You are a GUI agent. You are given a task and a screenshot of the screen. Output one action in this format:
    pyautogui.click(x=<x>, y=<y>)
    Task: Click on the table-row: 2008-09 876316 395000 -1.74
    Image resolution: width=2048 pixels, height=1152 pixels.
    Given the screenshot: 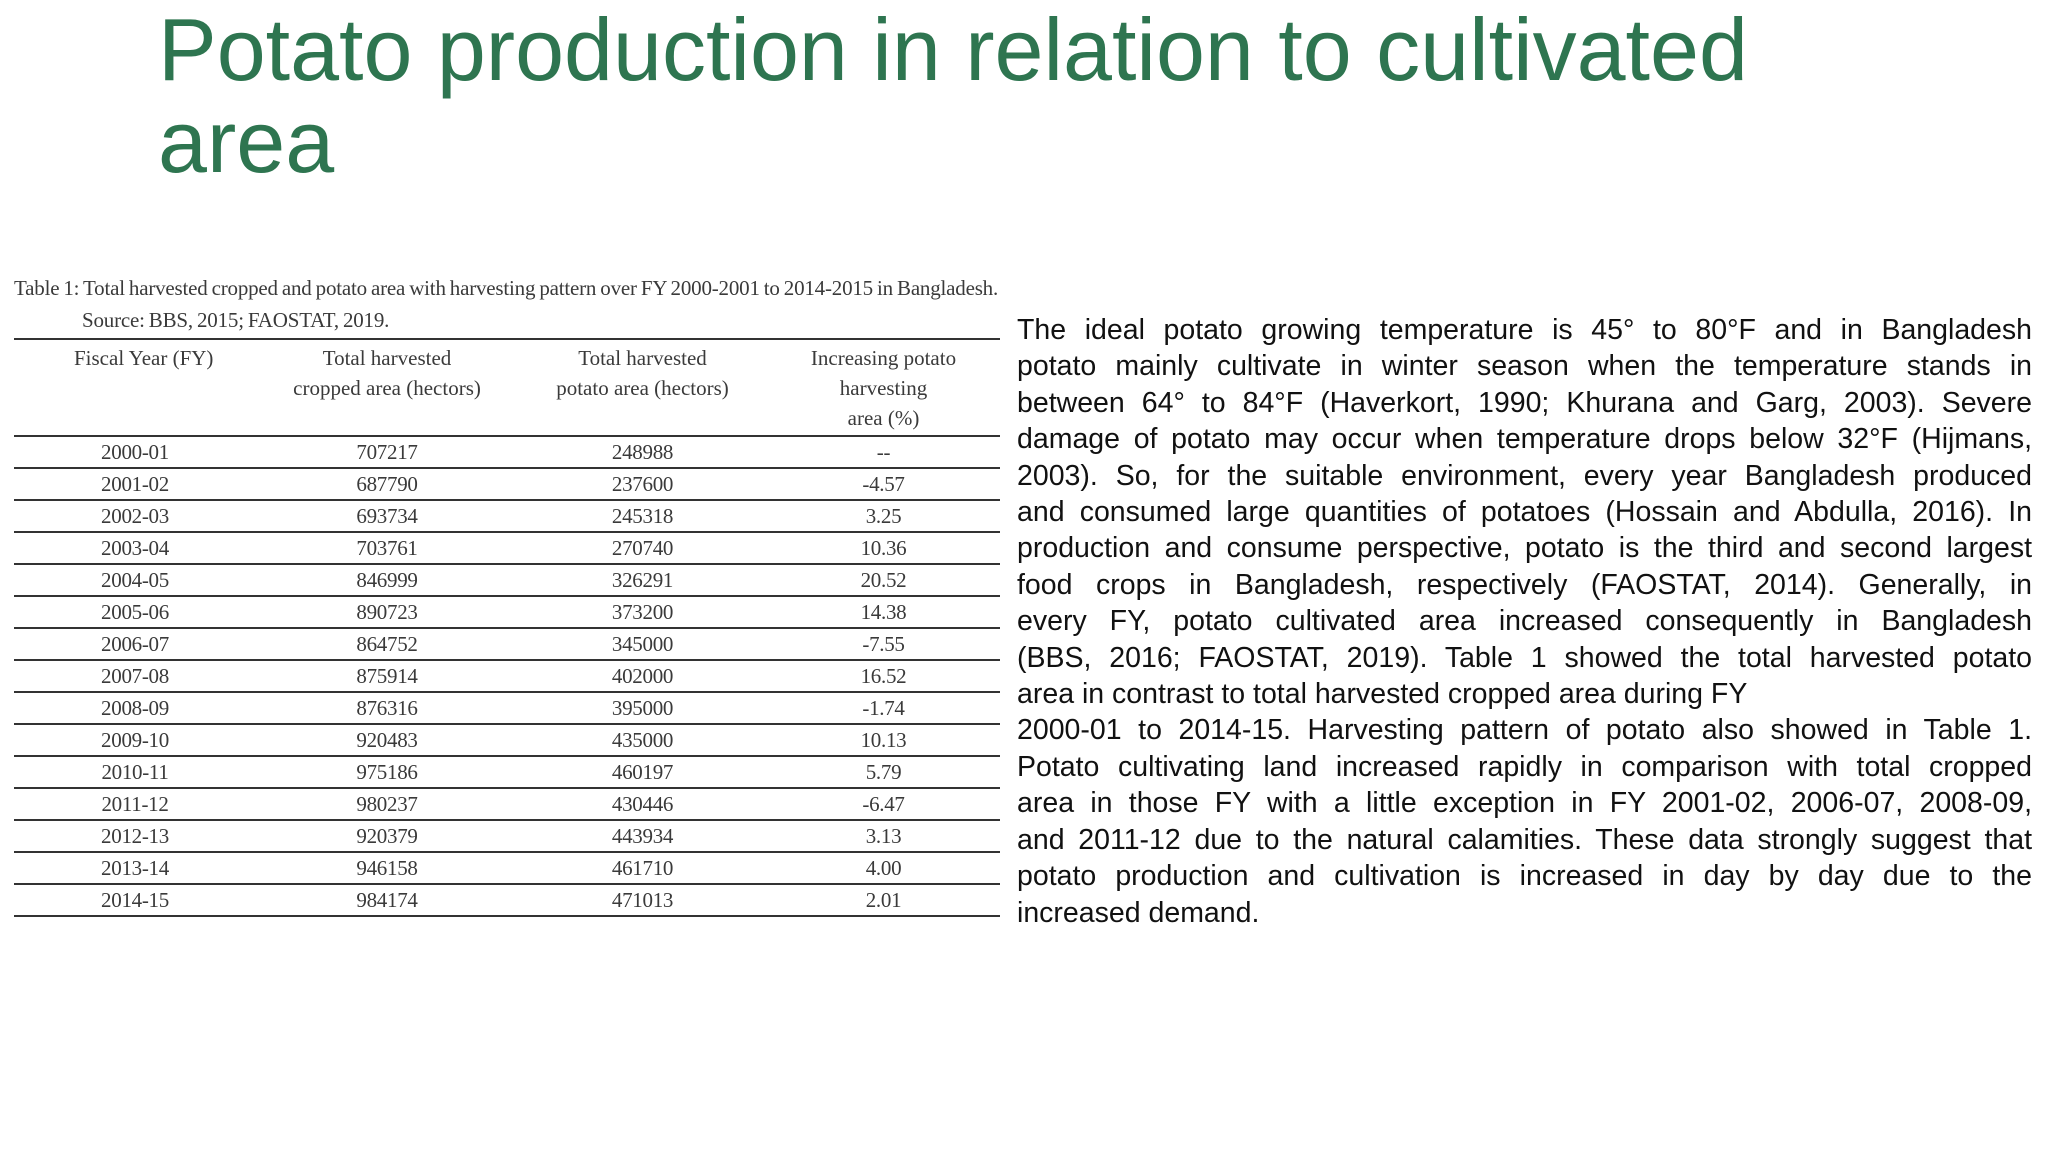 What is the action you would take?
    pyautogui.click(x=507, y=708)
    